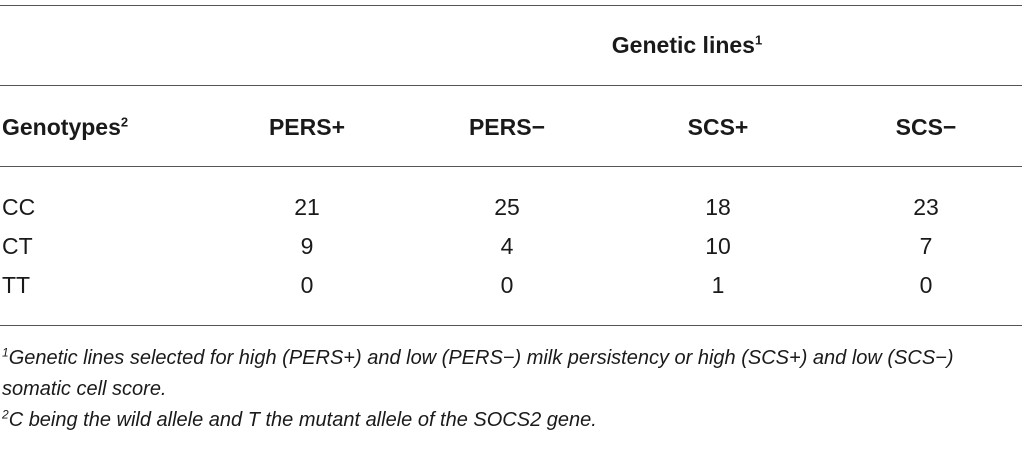 Image resolution: width=1022 pixels, height=452 pixels. I want to click on column-header-genotypes: Genotypes2, so click(65, 127).